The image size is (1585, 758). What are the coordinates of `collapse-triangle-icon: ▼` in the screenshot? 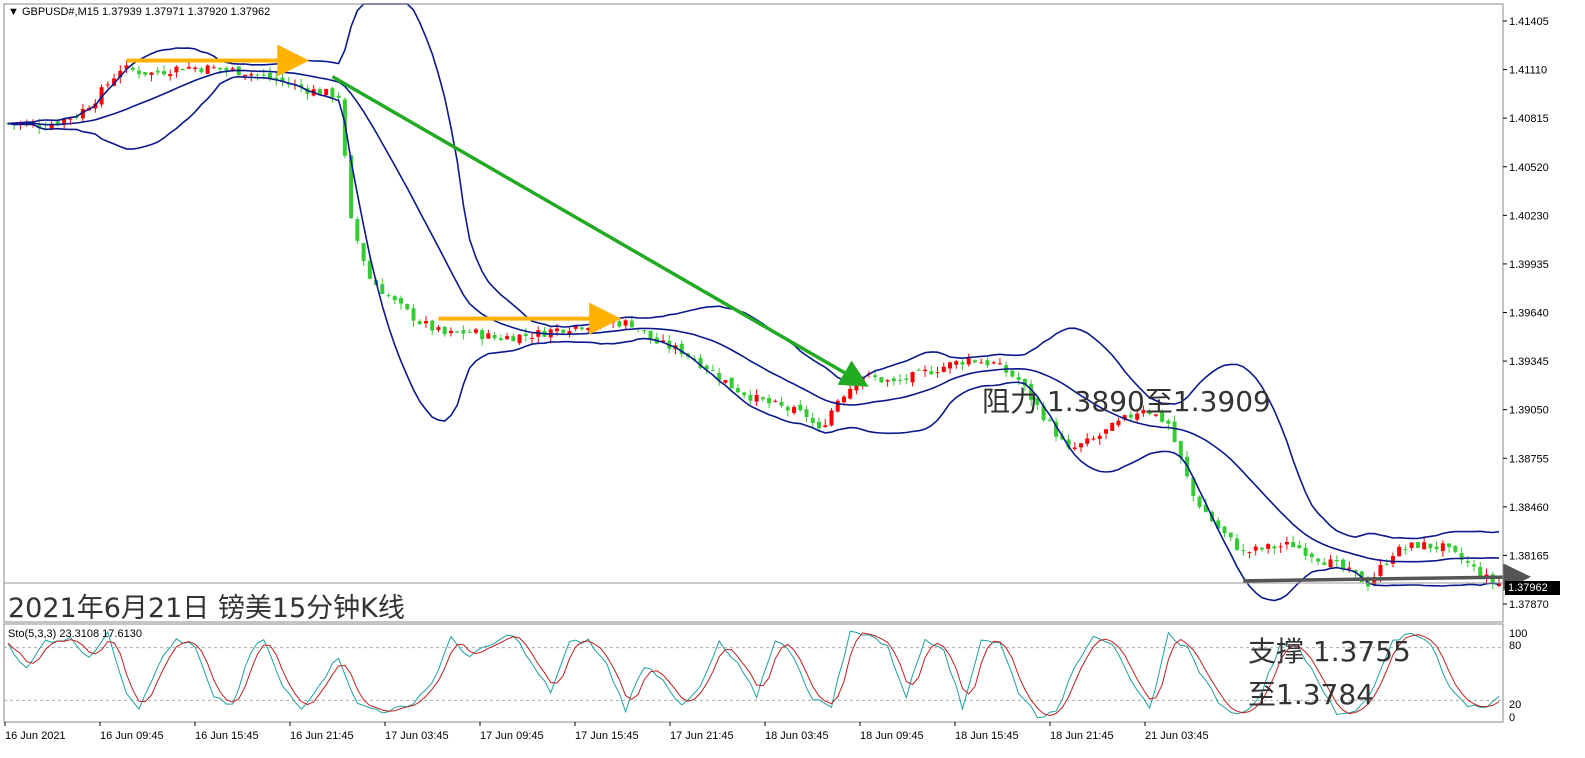 It's located at (13, 12).